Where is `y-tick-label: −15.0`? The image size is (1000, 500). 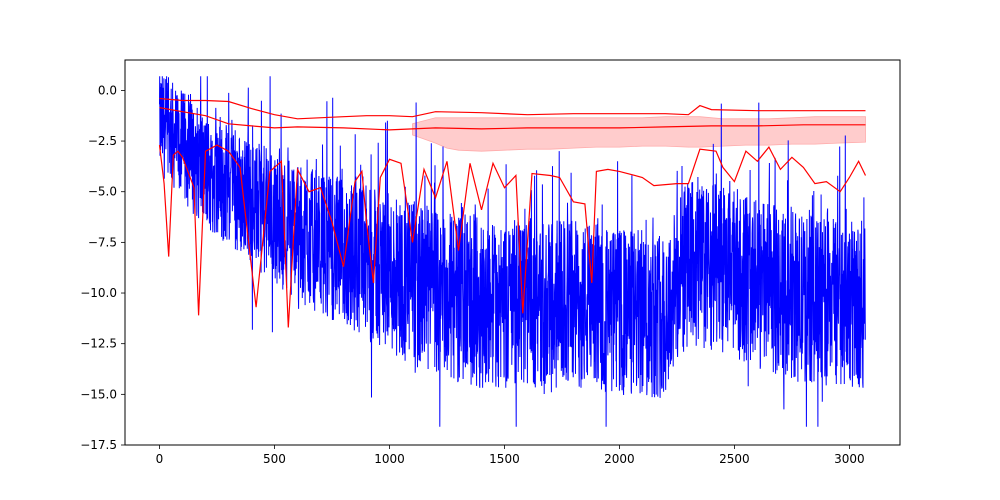 y-tick-label: −15.0 is located at coordinates (98, 394).